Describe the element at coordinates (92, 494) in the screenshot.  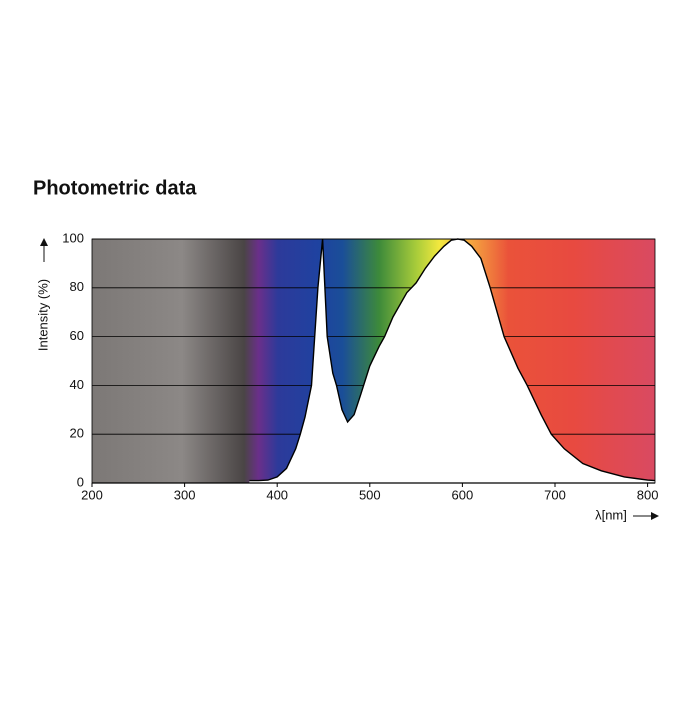
I see `x-tick-label: 200` at that location.